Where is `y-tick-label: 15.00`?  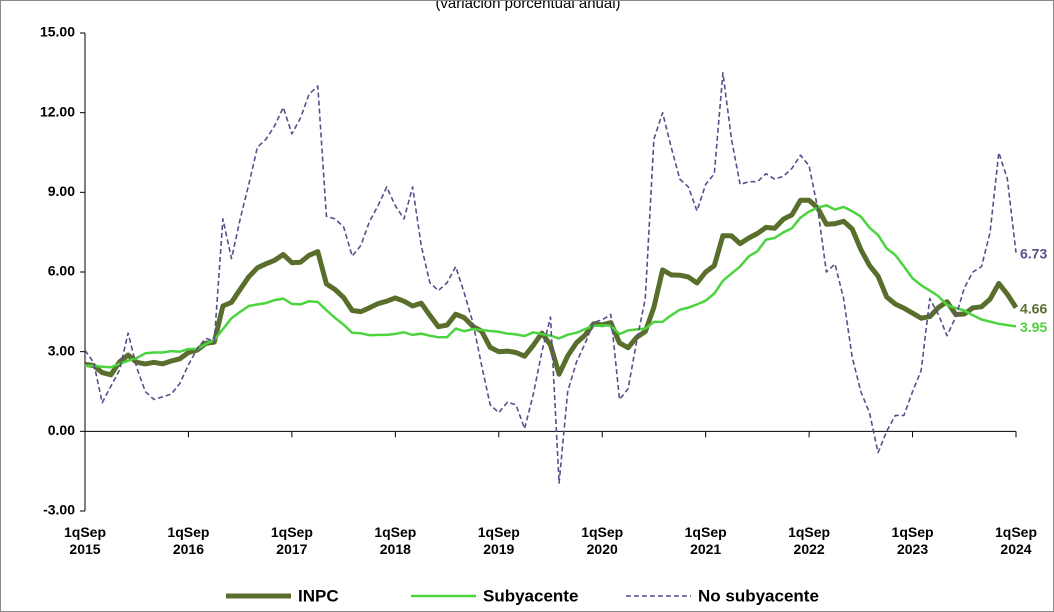
y-tick-label: 15.00 is located at coordinates (57, 32).